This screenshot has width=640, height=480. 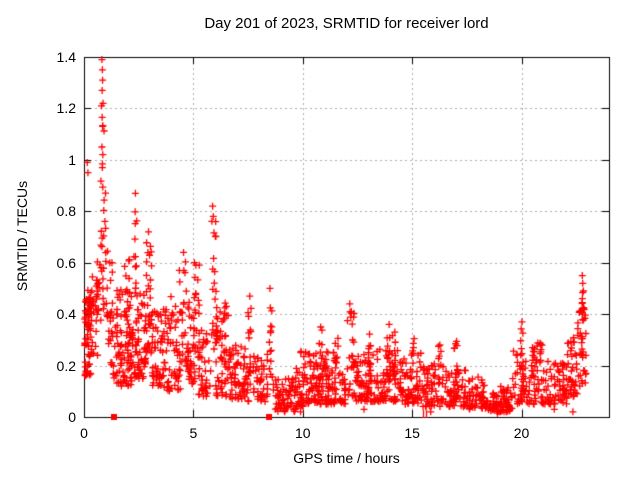 What do you see at coordinates (412, 433) in the screenshot?
I see `x-tick-label: 15` at bounding box center [412, 433].